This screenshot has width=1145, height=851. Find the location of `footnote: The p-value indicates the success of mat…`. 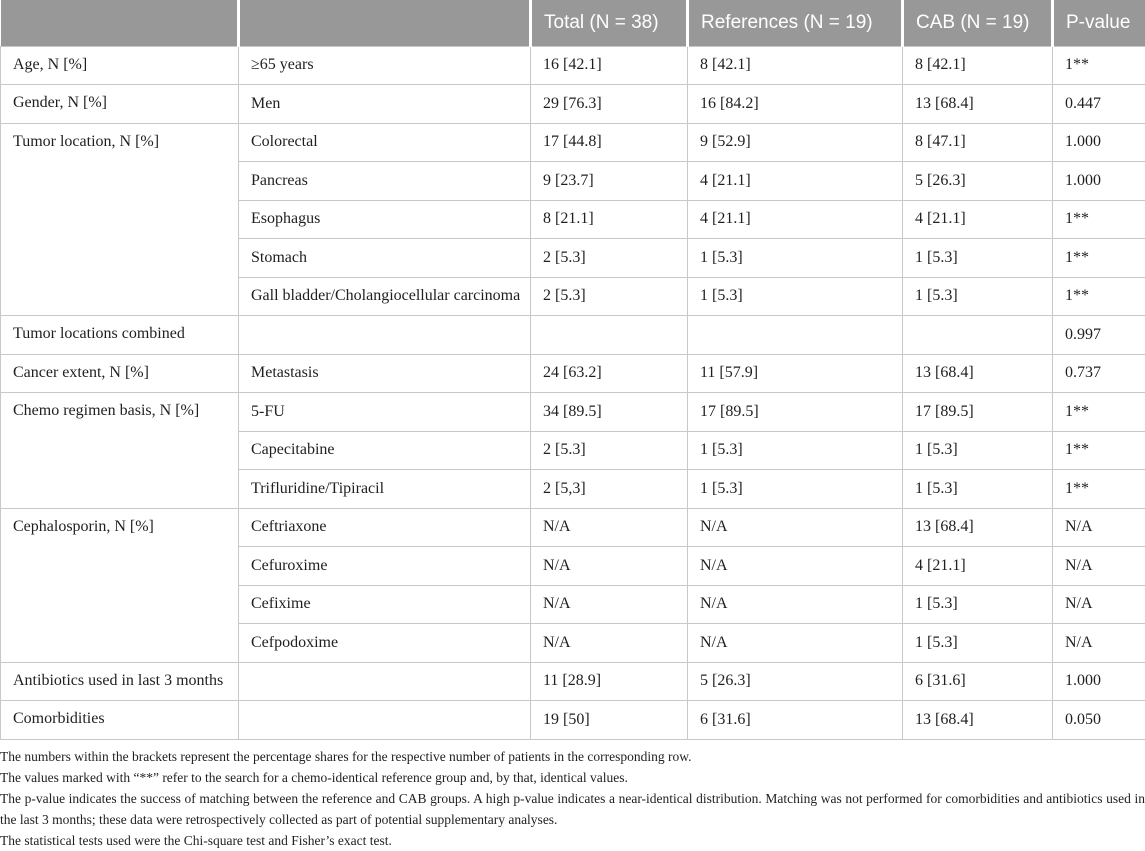

footnote: The p-value indicates the success of mat… is located at coordinates (572, 809).